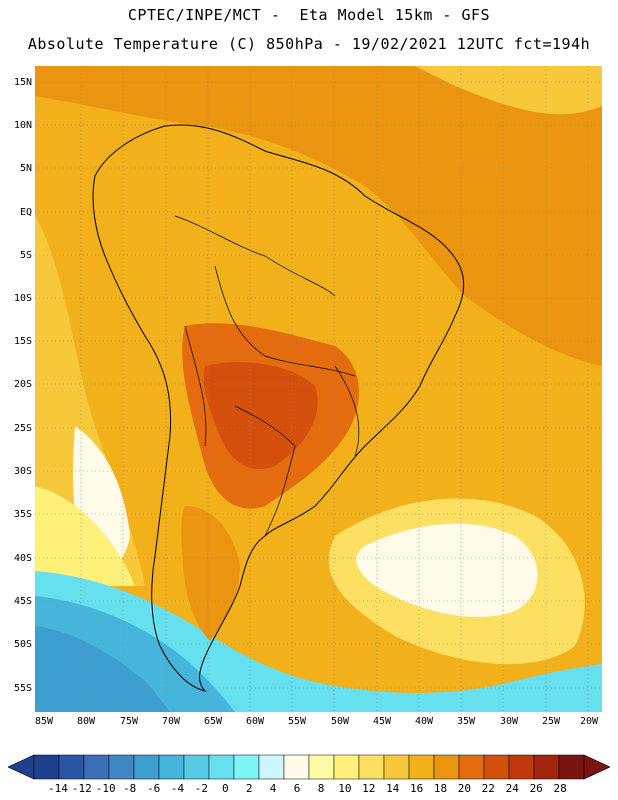  Describe the element at coordinates (309, 15) in the screenshot. I see `map-title-line1: CPTEC/INPE/MCT - Eta Model 15km - GFS` at that location.